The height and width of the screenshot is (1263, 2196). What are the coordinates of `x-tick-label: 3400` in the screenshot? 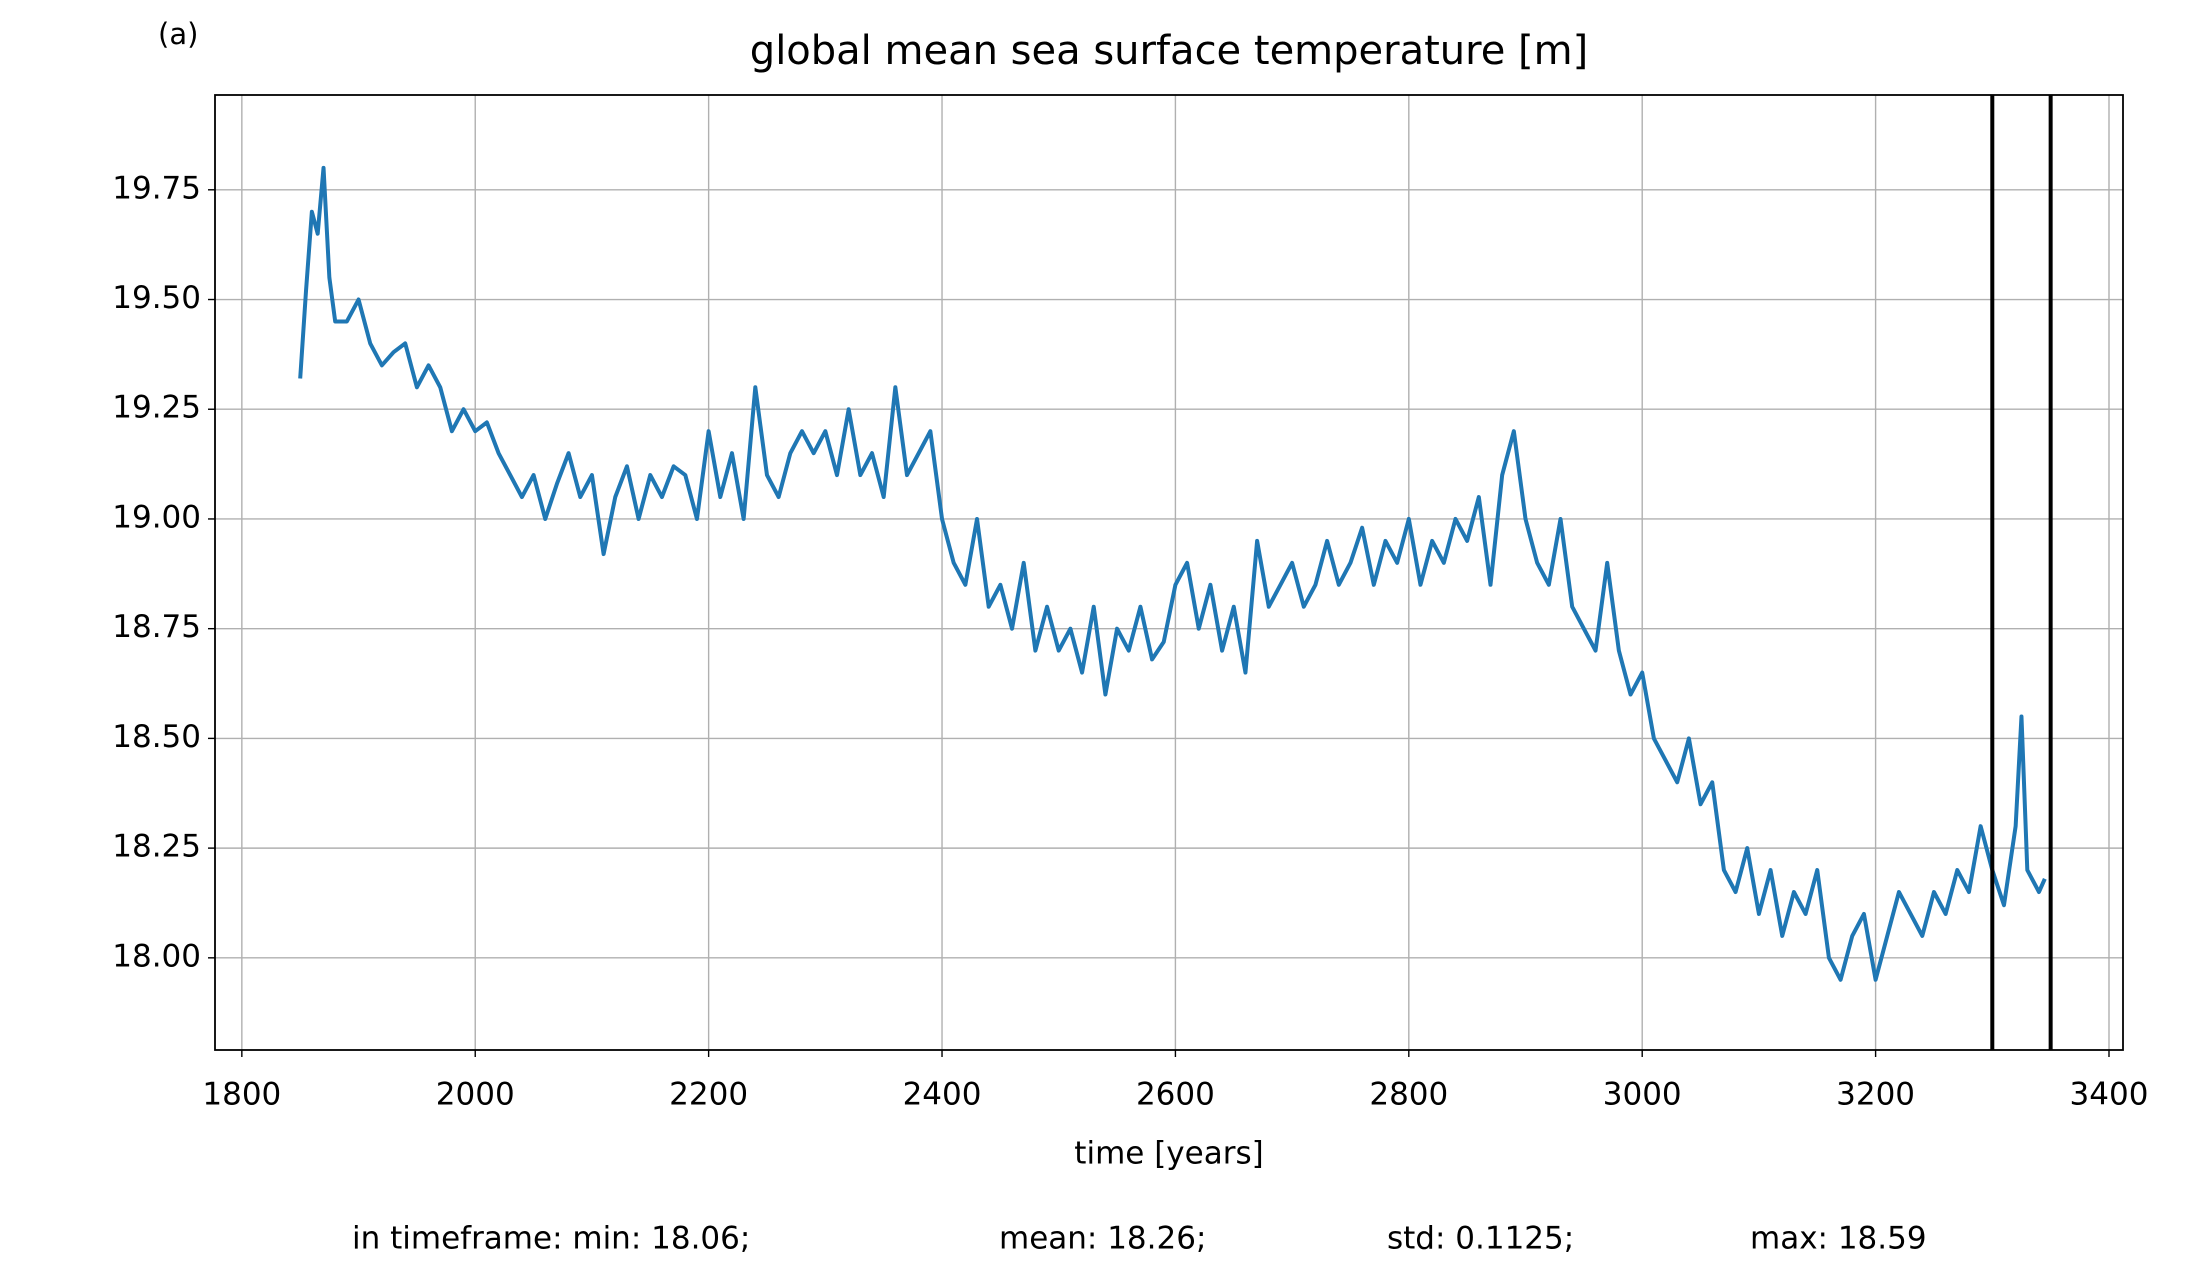 It's located at (2109, 1095).